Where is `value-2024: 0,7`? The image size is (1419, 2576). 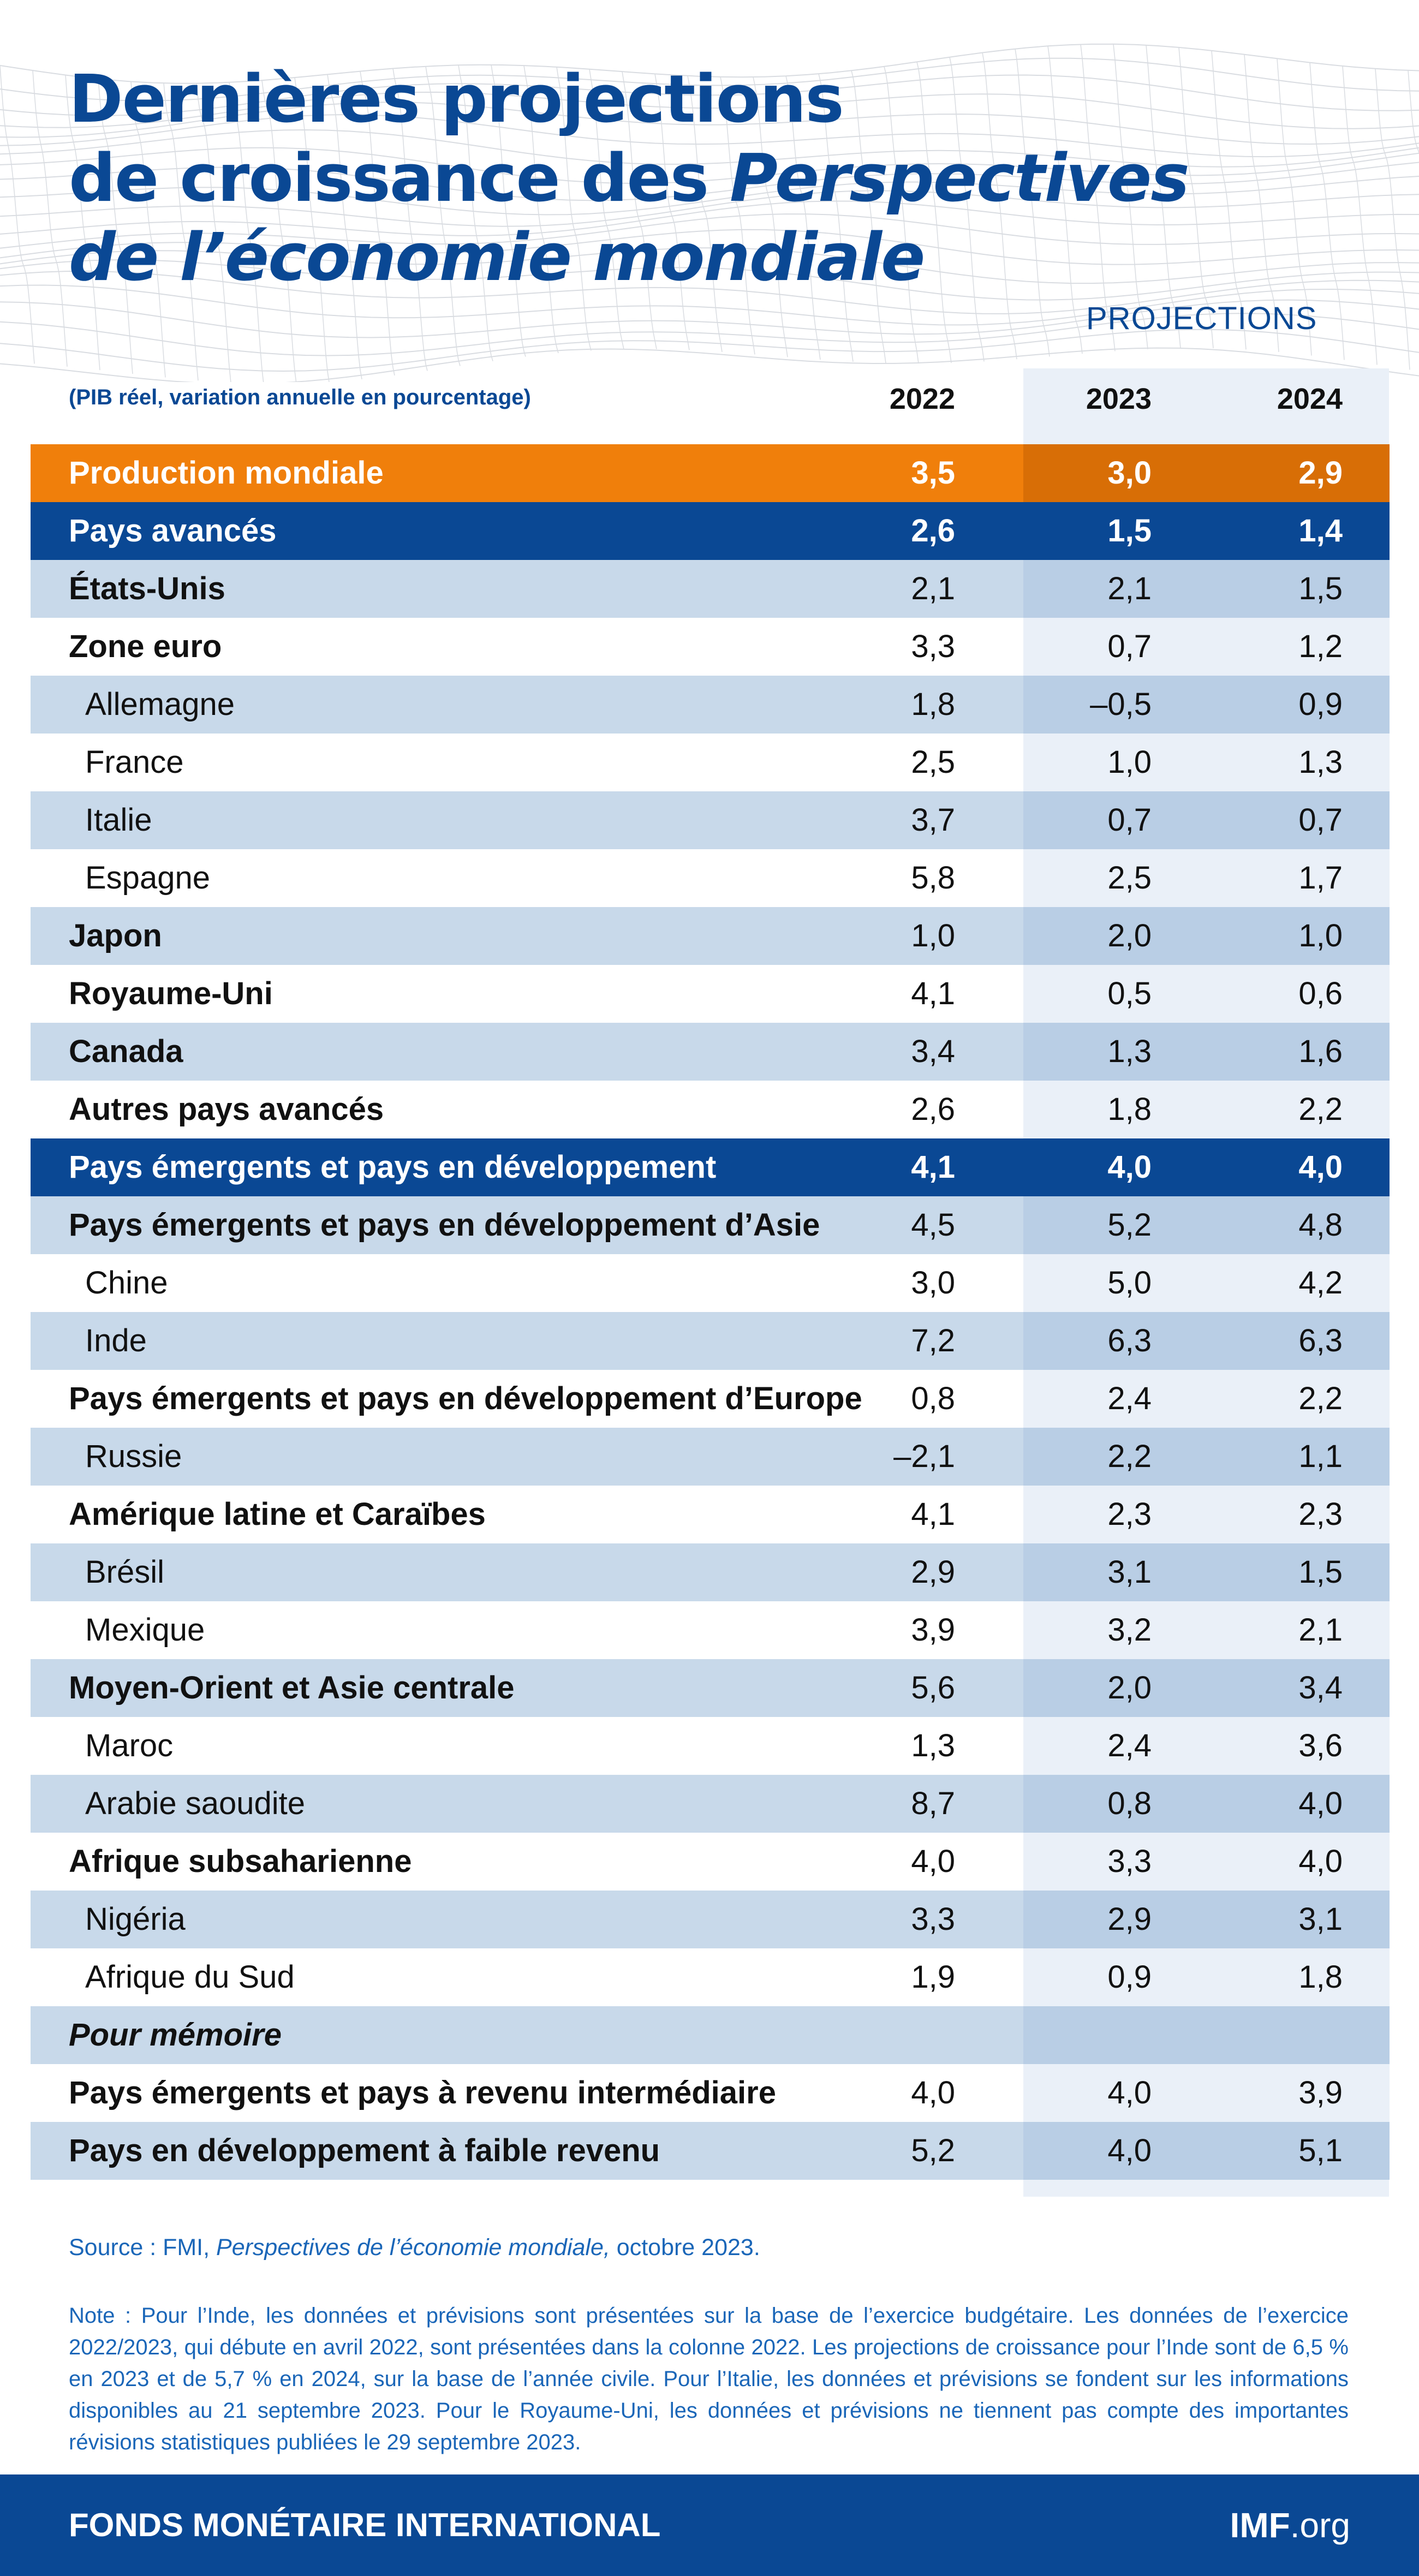
value-2024: 0,7 is located at coordinates (1321, 820).